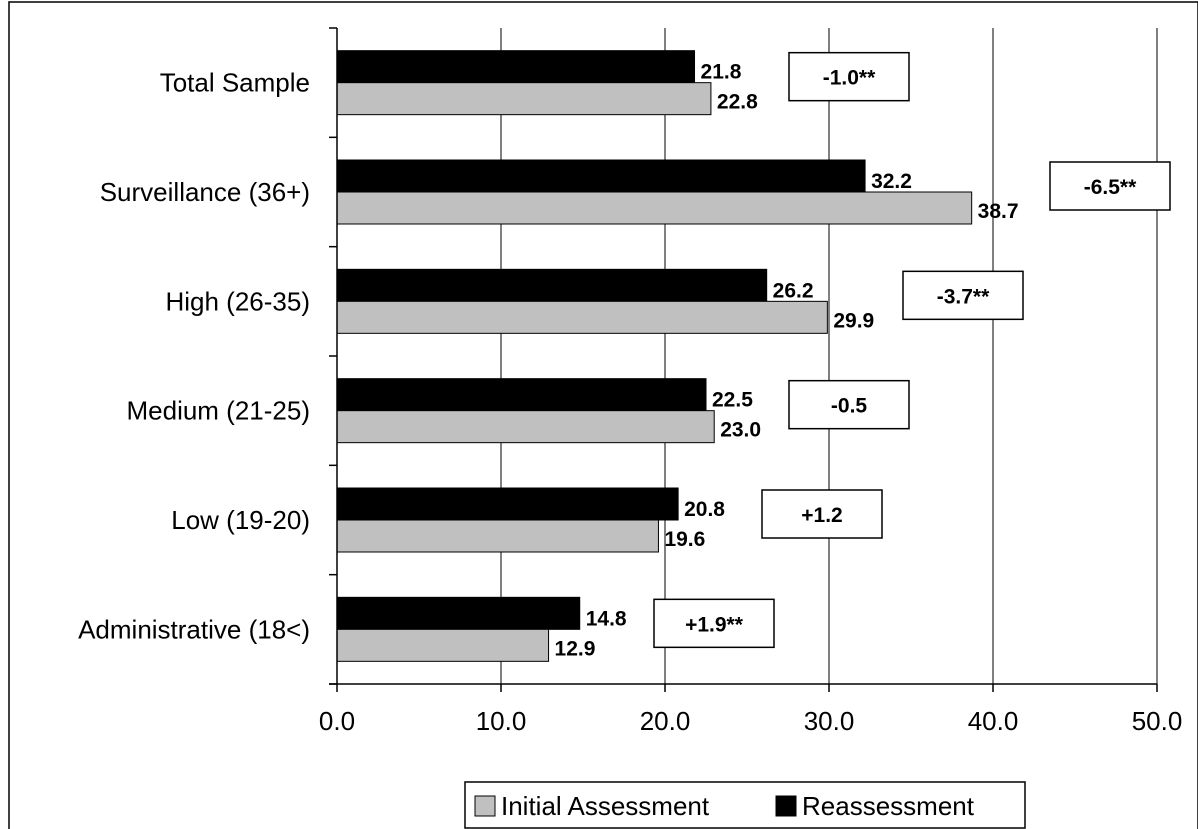  What do you see at coordinates (575, 648) in the screenshot?
I see `data-label-initial-assessment: 12.9` at bounding box center [575, 648].